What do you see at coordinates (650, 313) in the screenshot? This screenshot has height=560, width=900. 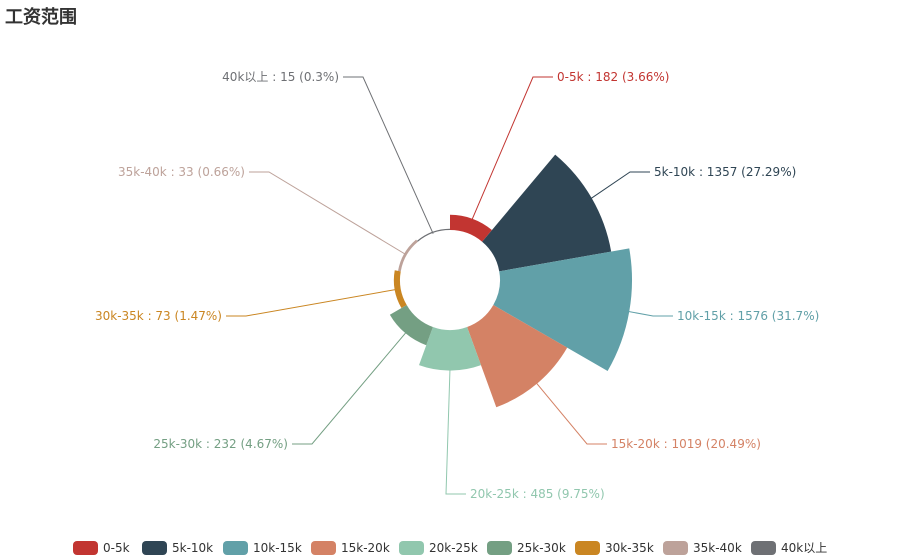 I see `leader-line-10k-15k` at bounding box center [650, 313].